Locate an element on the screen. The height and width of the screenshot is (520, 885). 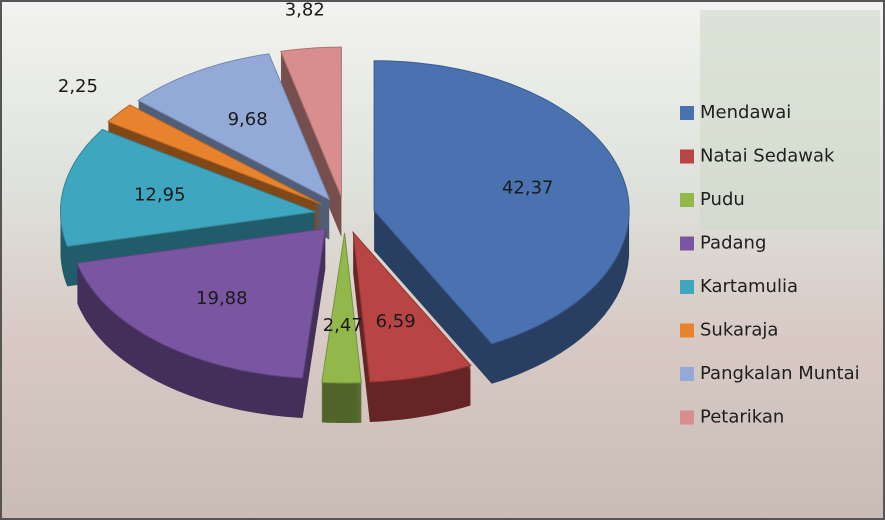
data-label: 19,88 is located at coordinates (222, 298).